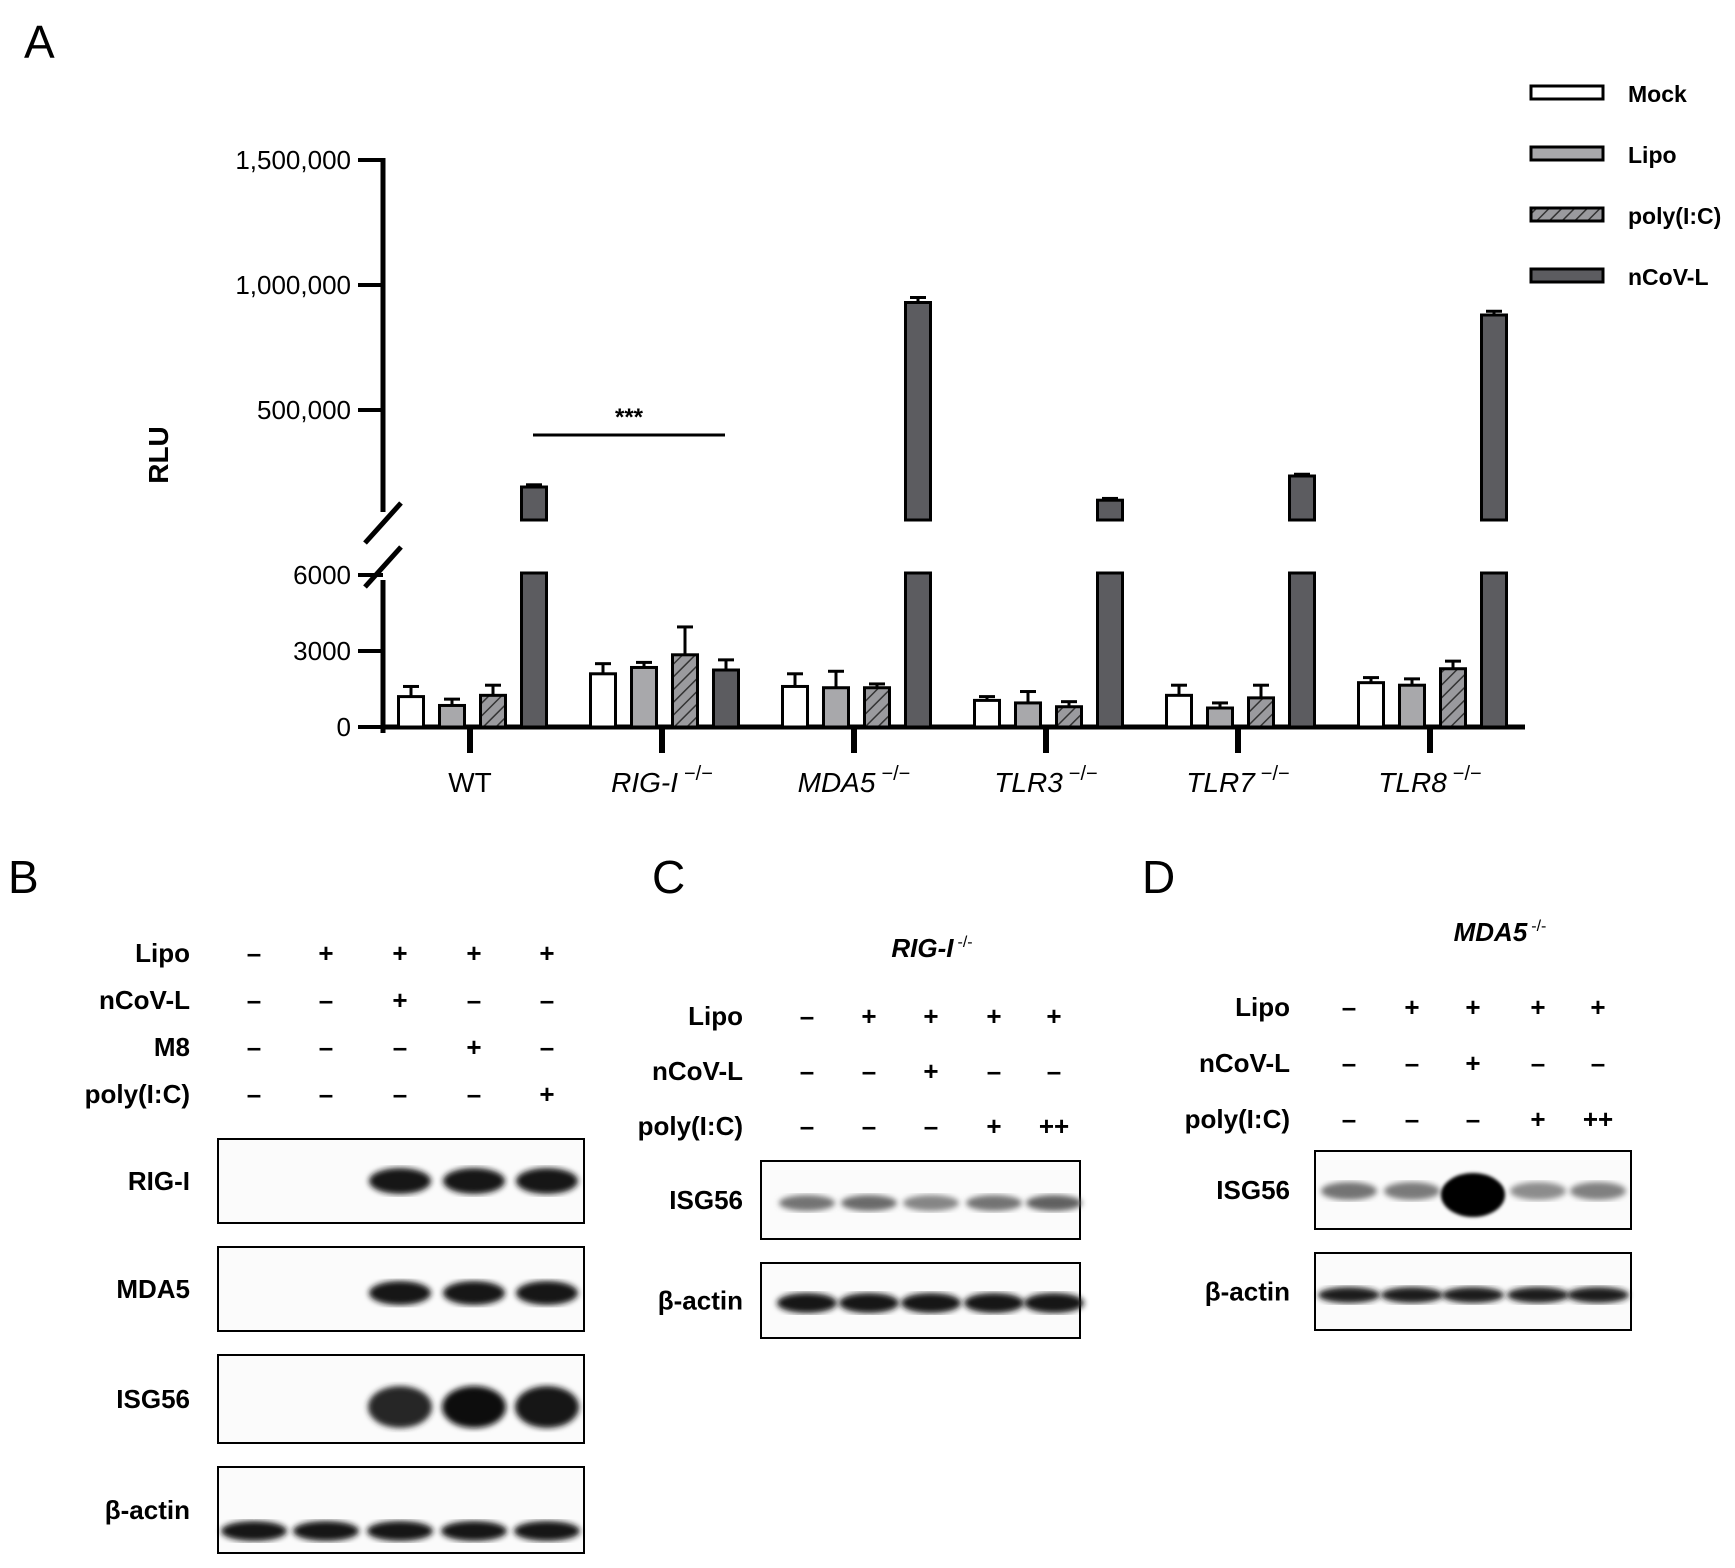 The image size is (1735, 1568). Describe the element at coordinates (172, 1047) in the screenshot. I see `condition-label: M8` at that location.